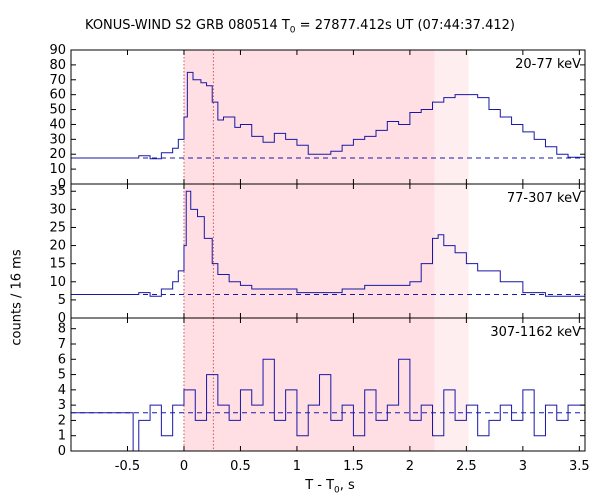 The height and width of the screenshot is (500, 600). I want to click on y-tick-label: 6, so click(62, 359).